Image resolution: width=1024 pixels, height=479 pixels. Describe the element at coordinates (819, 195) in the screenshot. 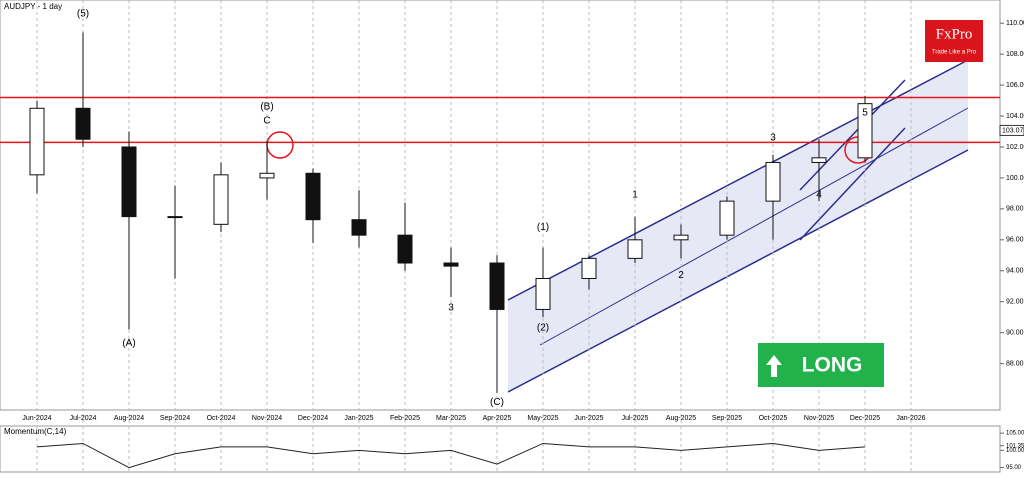

I see `wave-label: 4` at that location.